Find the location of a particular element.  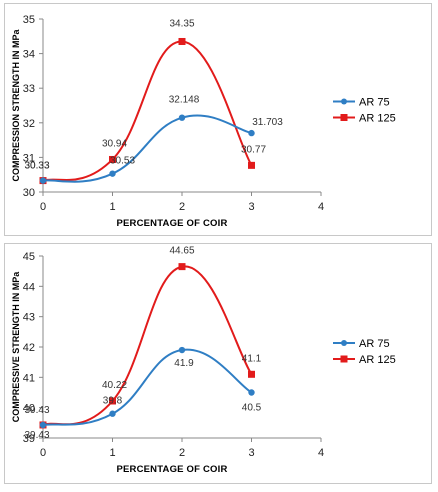

y-axis-title: COMPRESSIVE STRENGTH IN MPa is located at coordinates (16, 347).